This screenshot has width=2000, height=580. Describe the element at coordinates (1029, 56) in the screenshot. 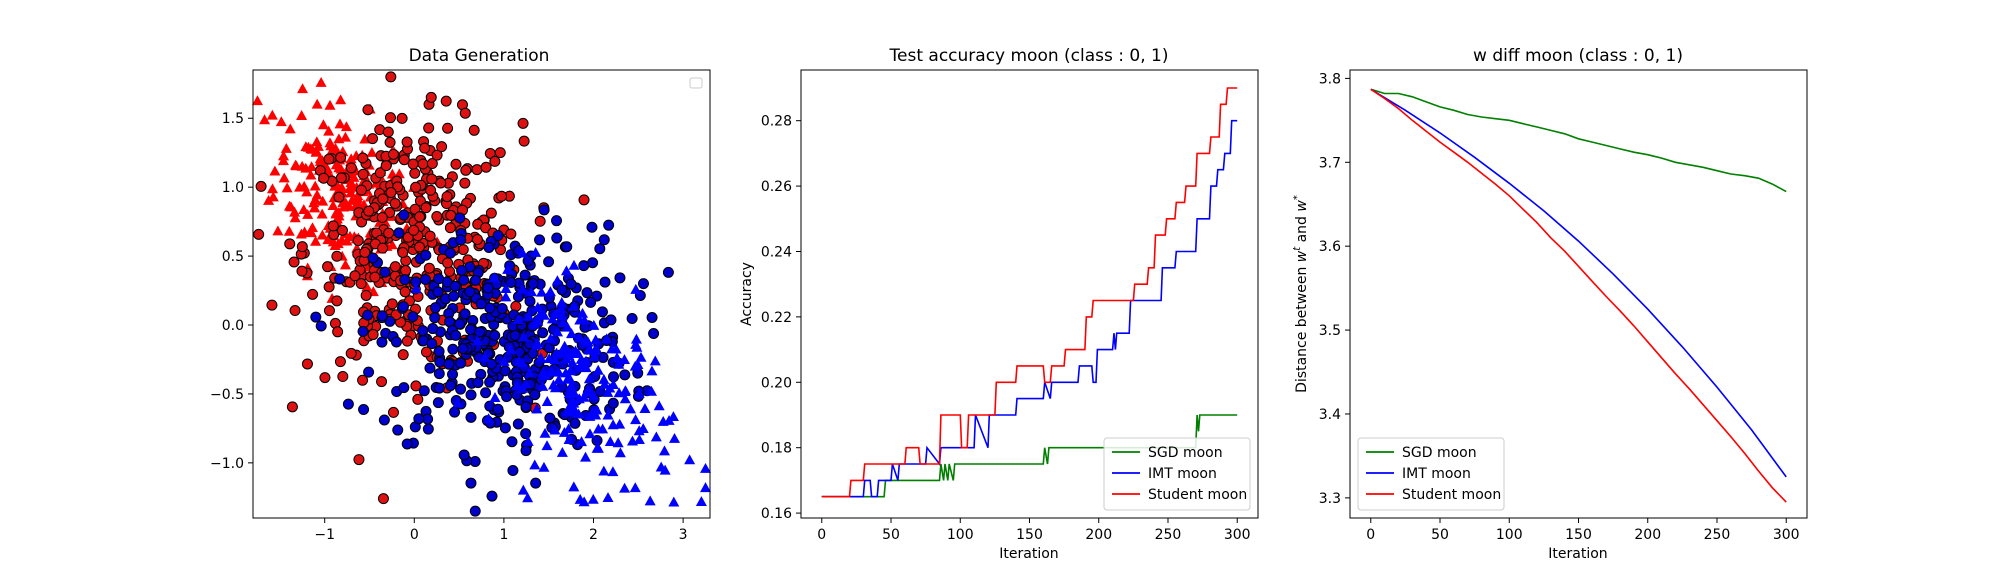

I see `chart-title: Test accuracy moon (class : 0, 1)` at that location.